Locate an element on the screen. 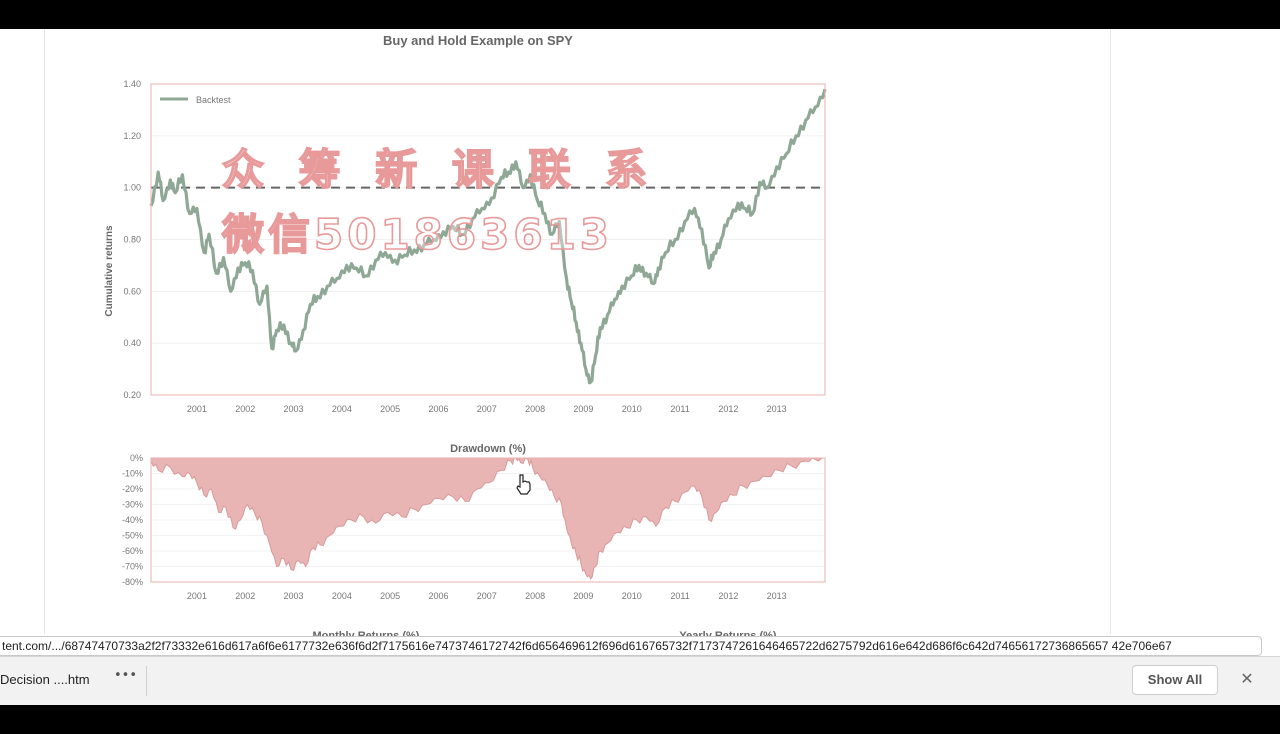 The image size is (1280, 734). watermark-line-1: 众 筹 新 课 联 系 is located at coordinates (439, 169).